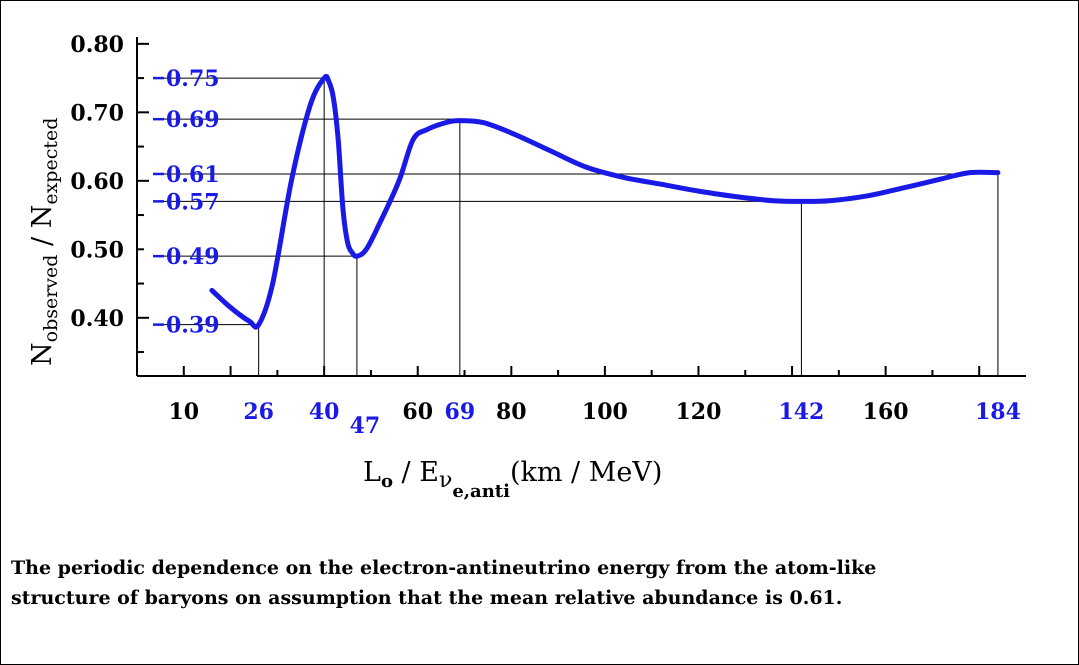  I want to click on y-tick-label: 0.60, so click(97, 182).